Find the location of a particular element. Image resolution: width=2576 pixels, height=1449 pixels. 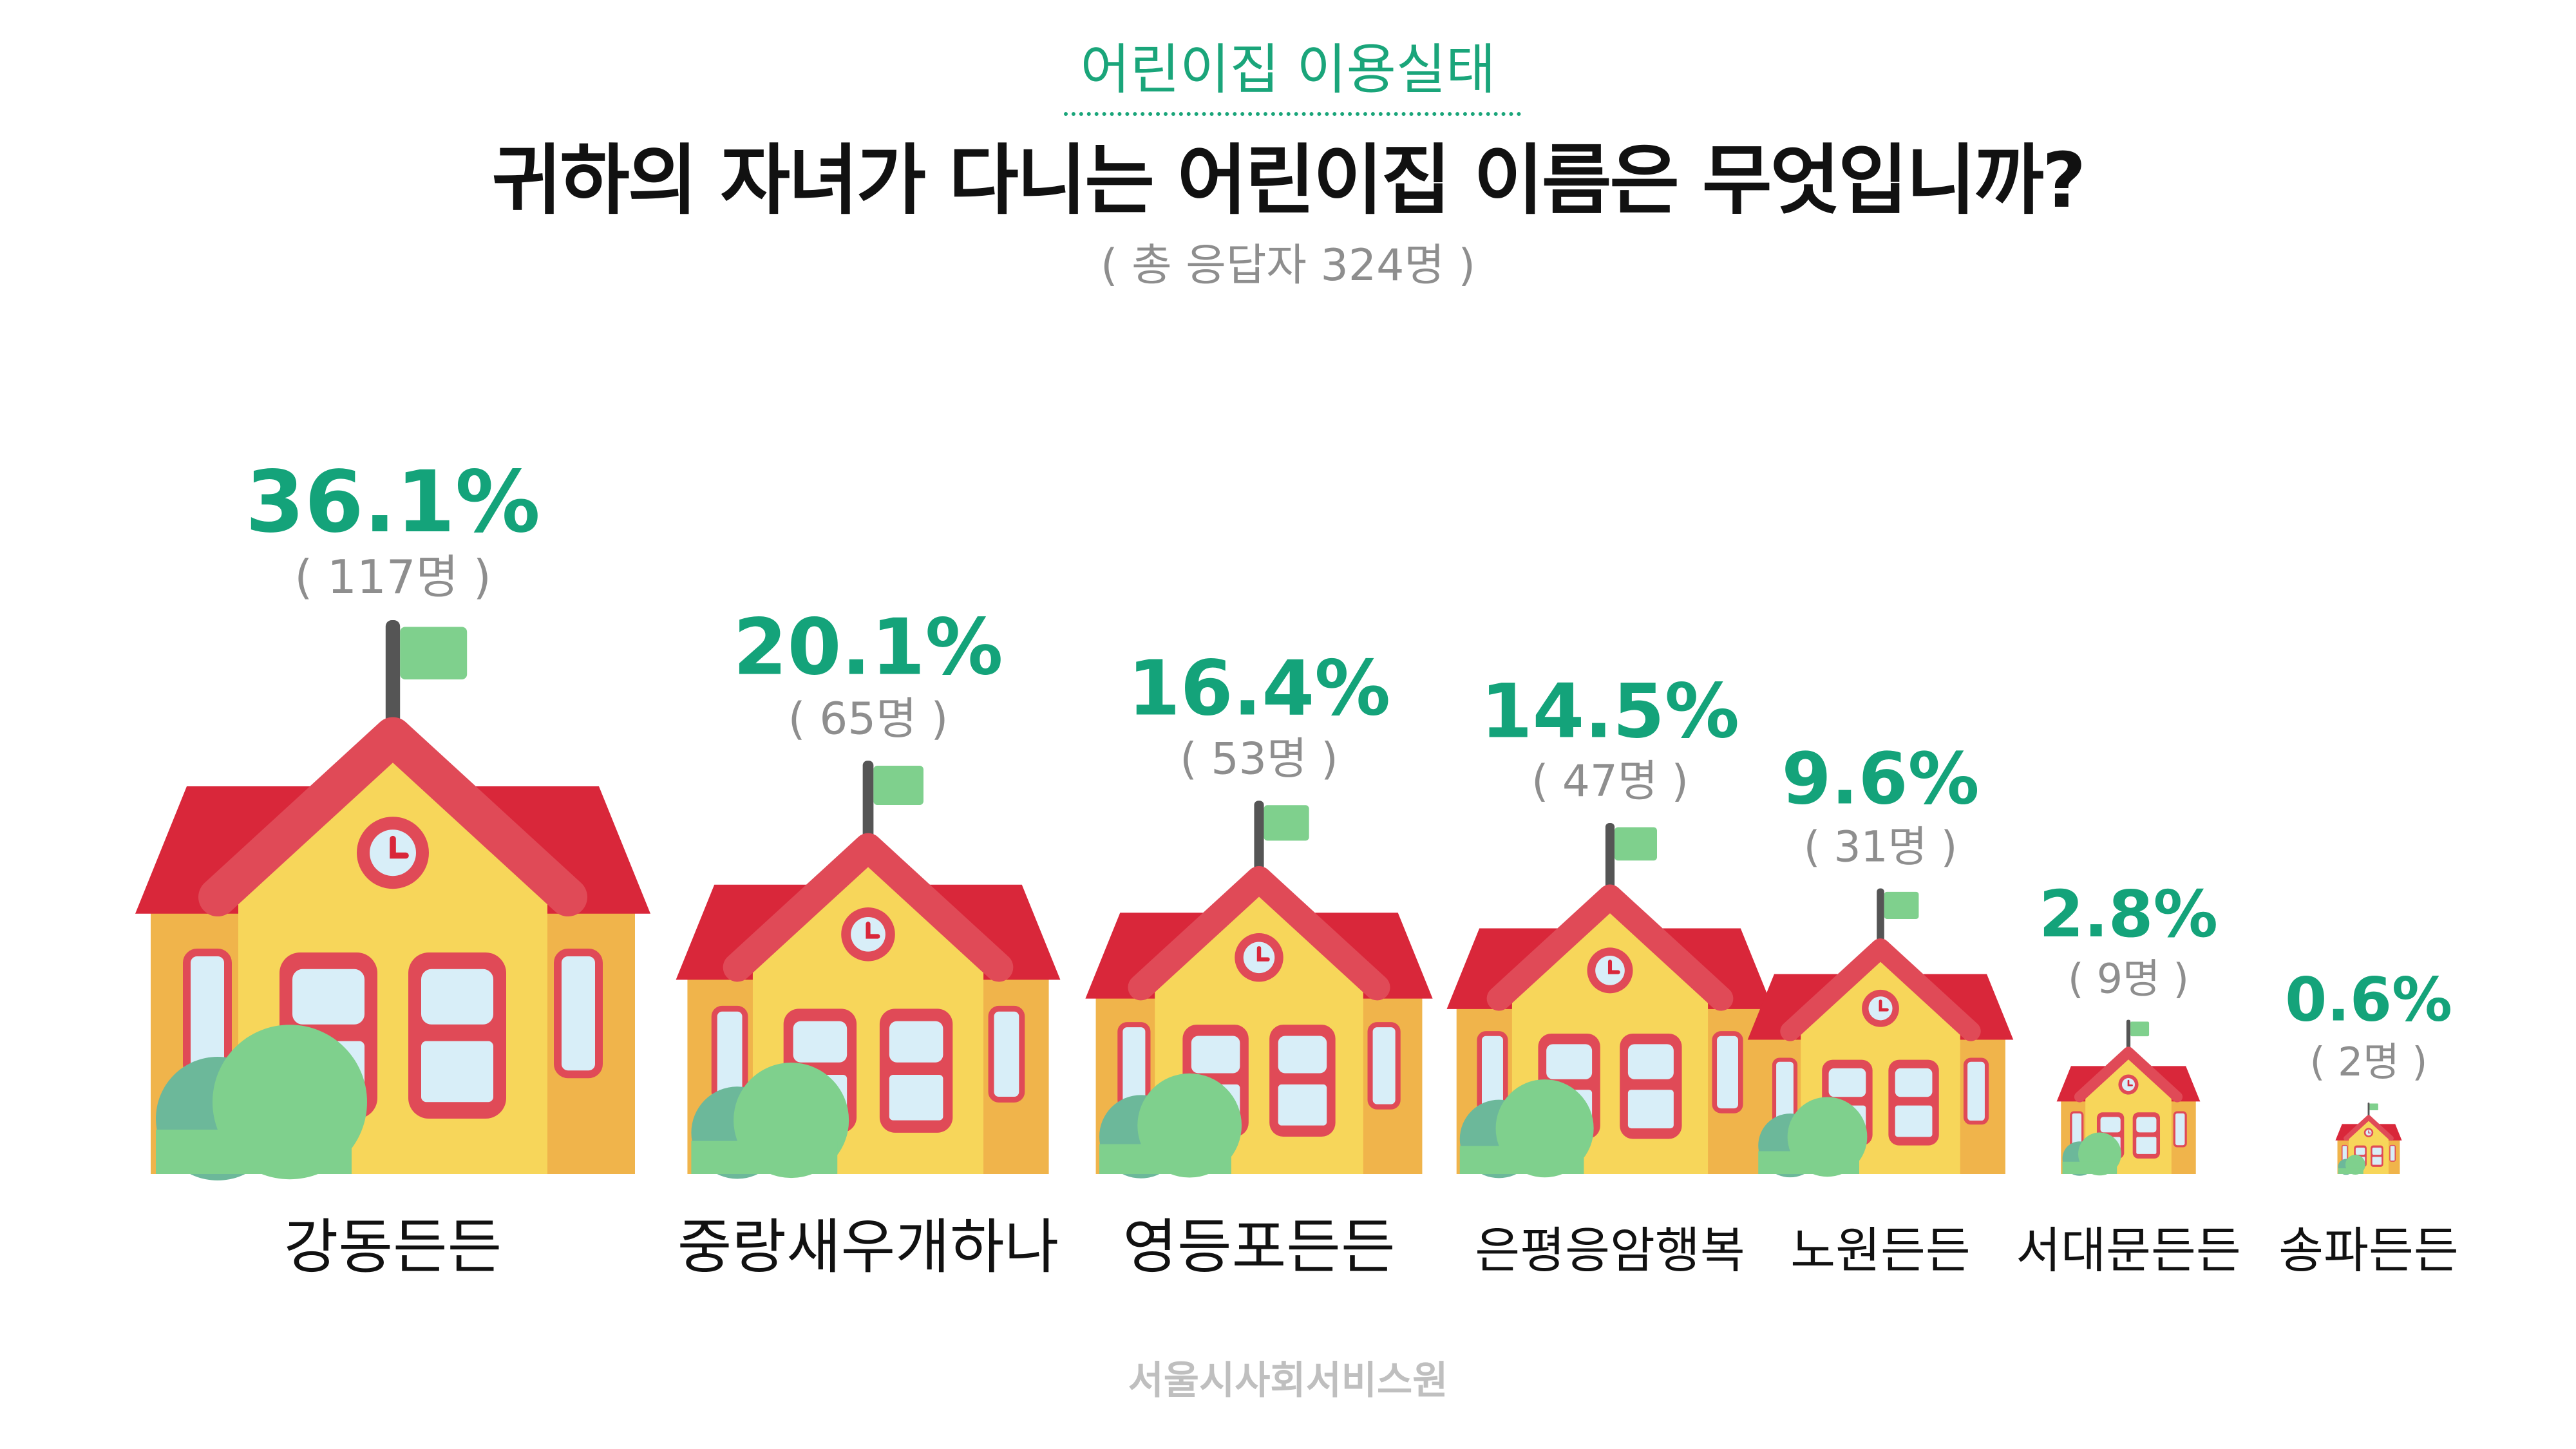

count-label: ( 47명 ) is located at coordinates (1610, 781).